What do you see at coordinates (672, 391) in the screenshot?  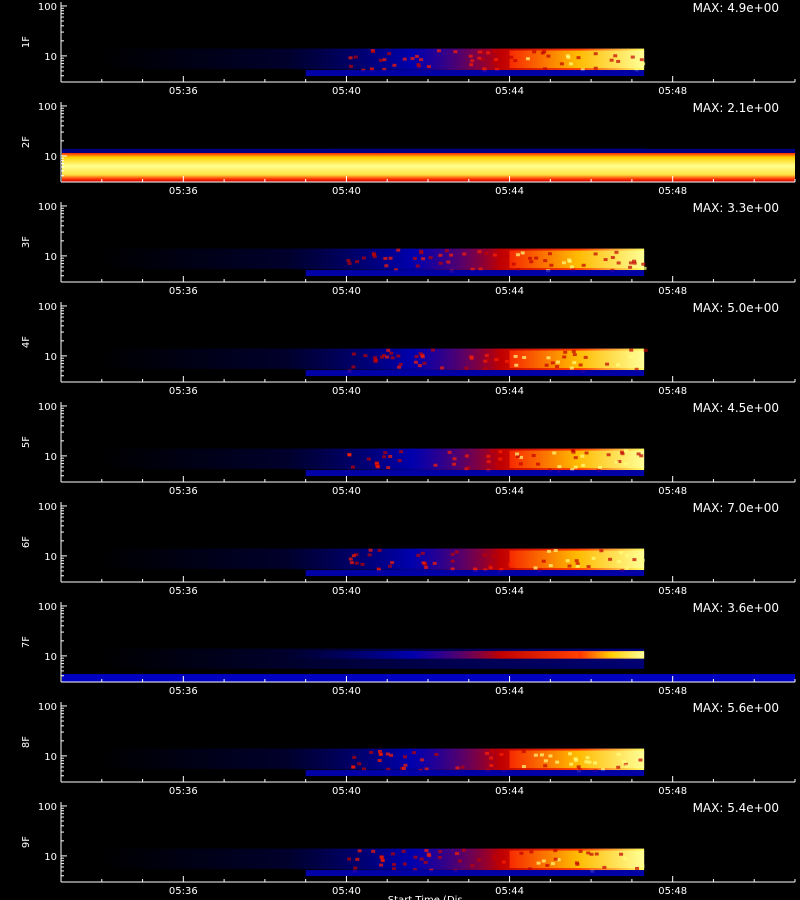 I see `x-tick-label: 05:48` at bounding box center [672, 391].